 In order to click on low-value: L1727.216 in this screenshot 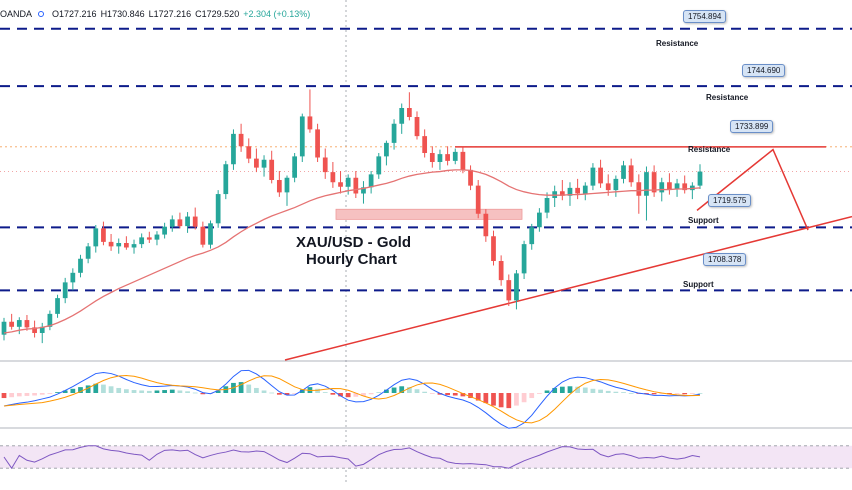, I will do `click(170, 14)`.